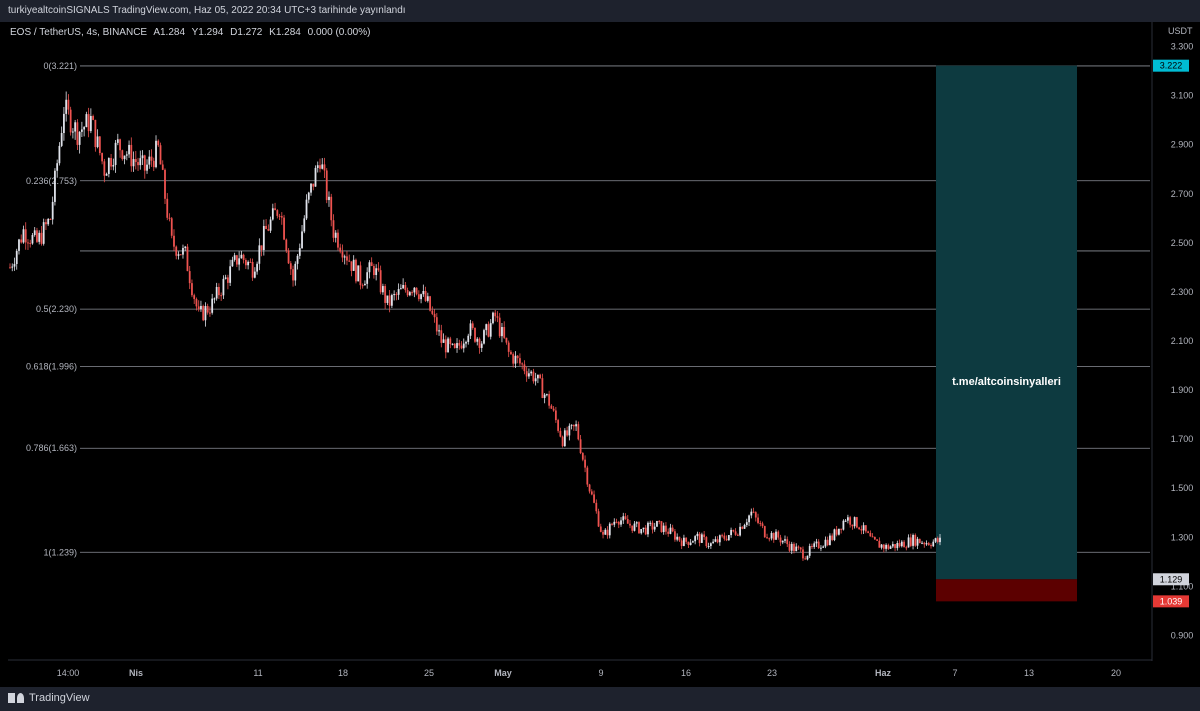  Describe the element at coordinates (1006, 382) in the screenshot. I see `zone-annotation: t.me/altcoinsinyalleri` at that location.